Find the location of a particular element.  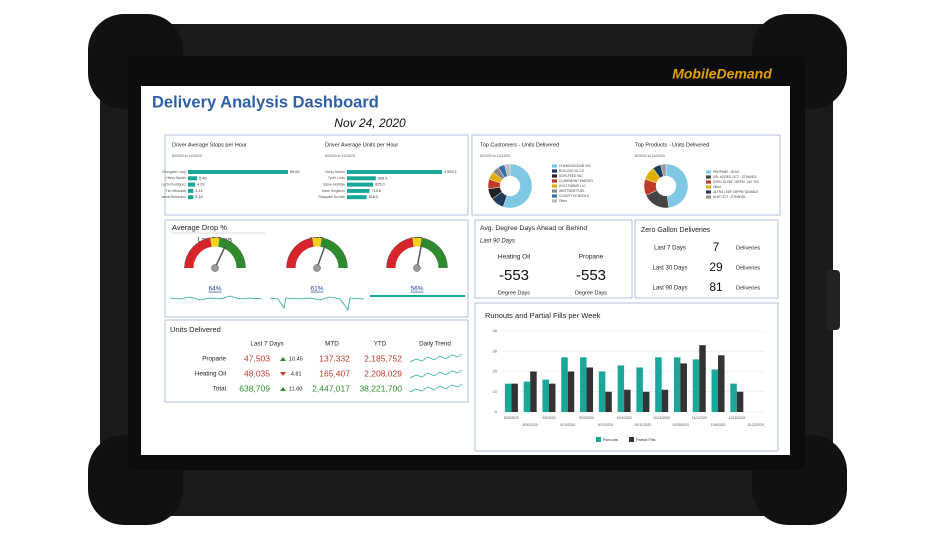

bar-label: Rasquael Duvalle is located at coordinates (331, 197).